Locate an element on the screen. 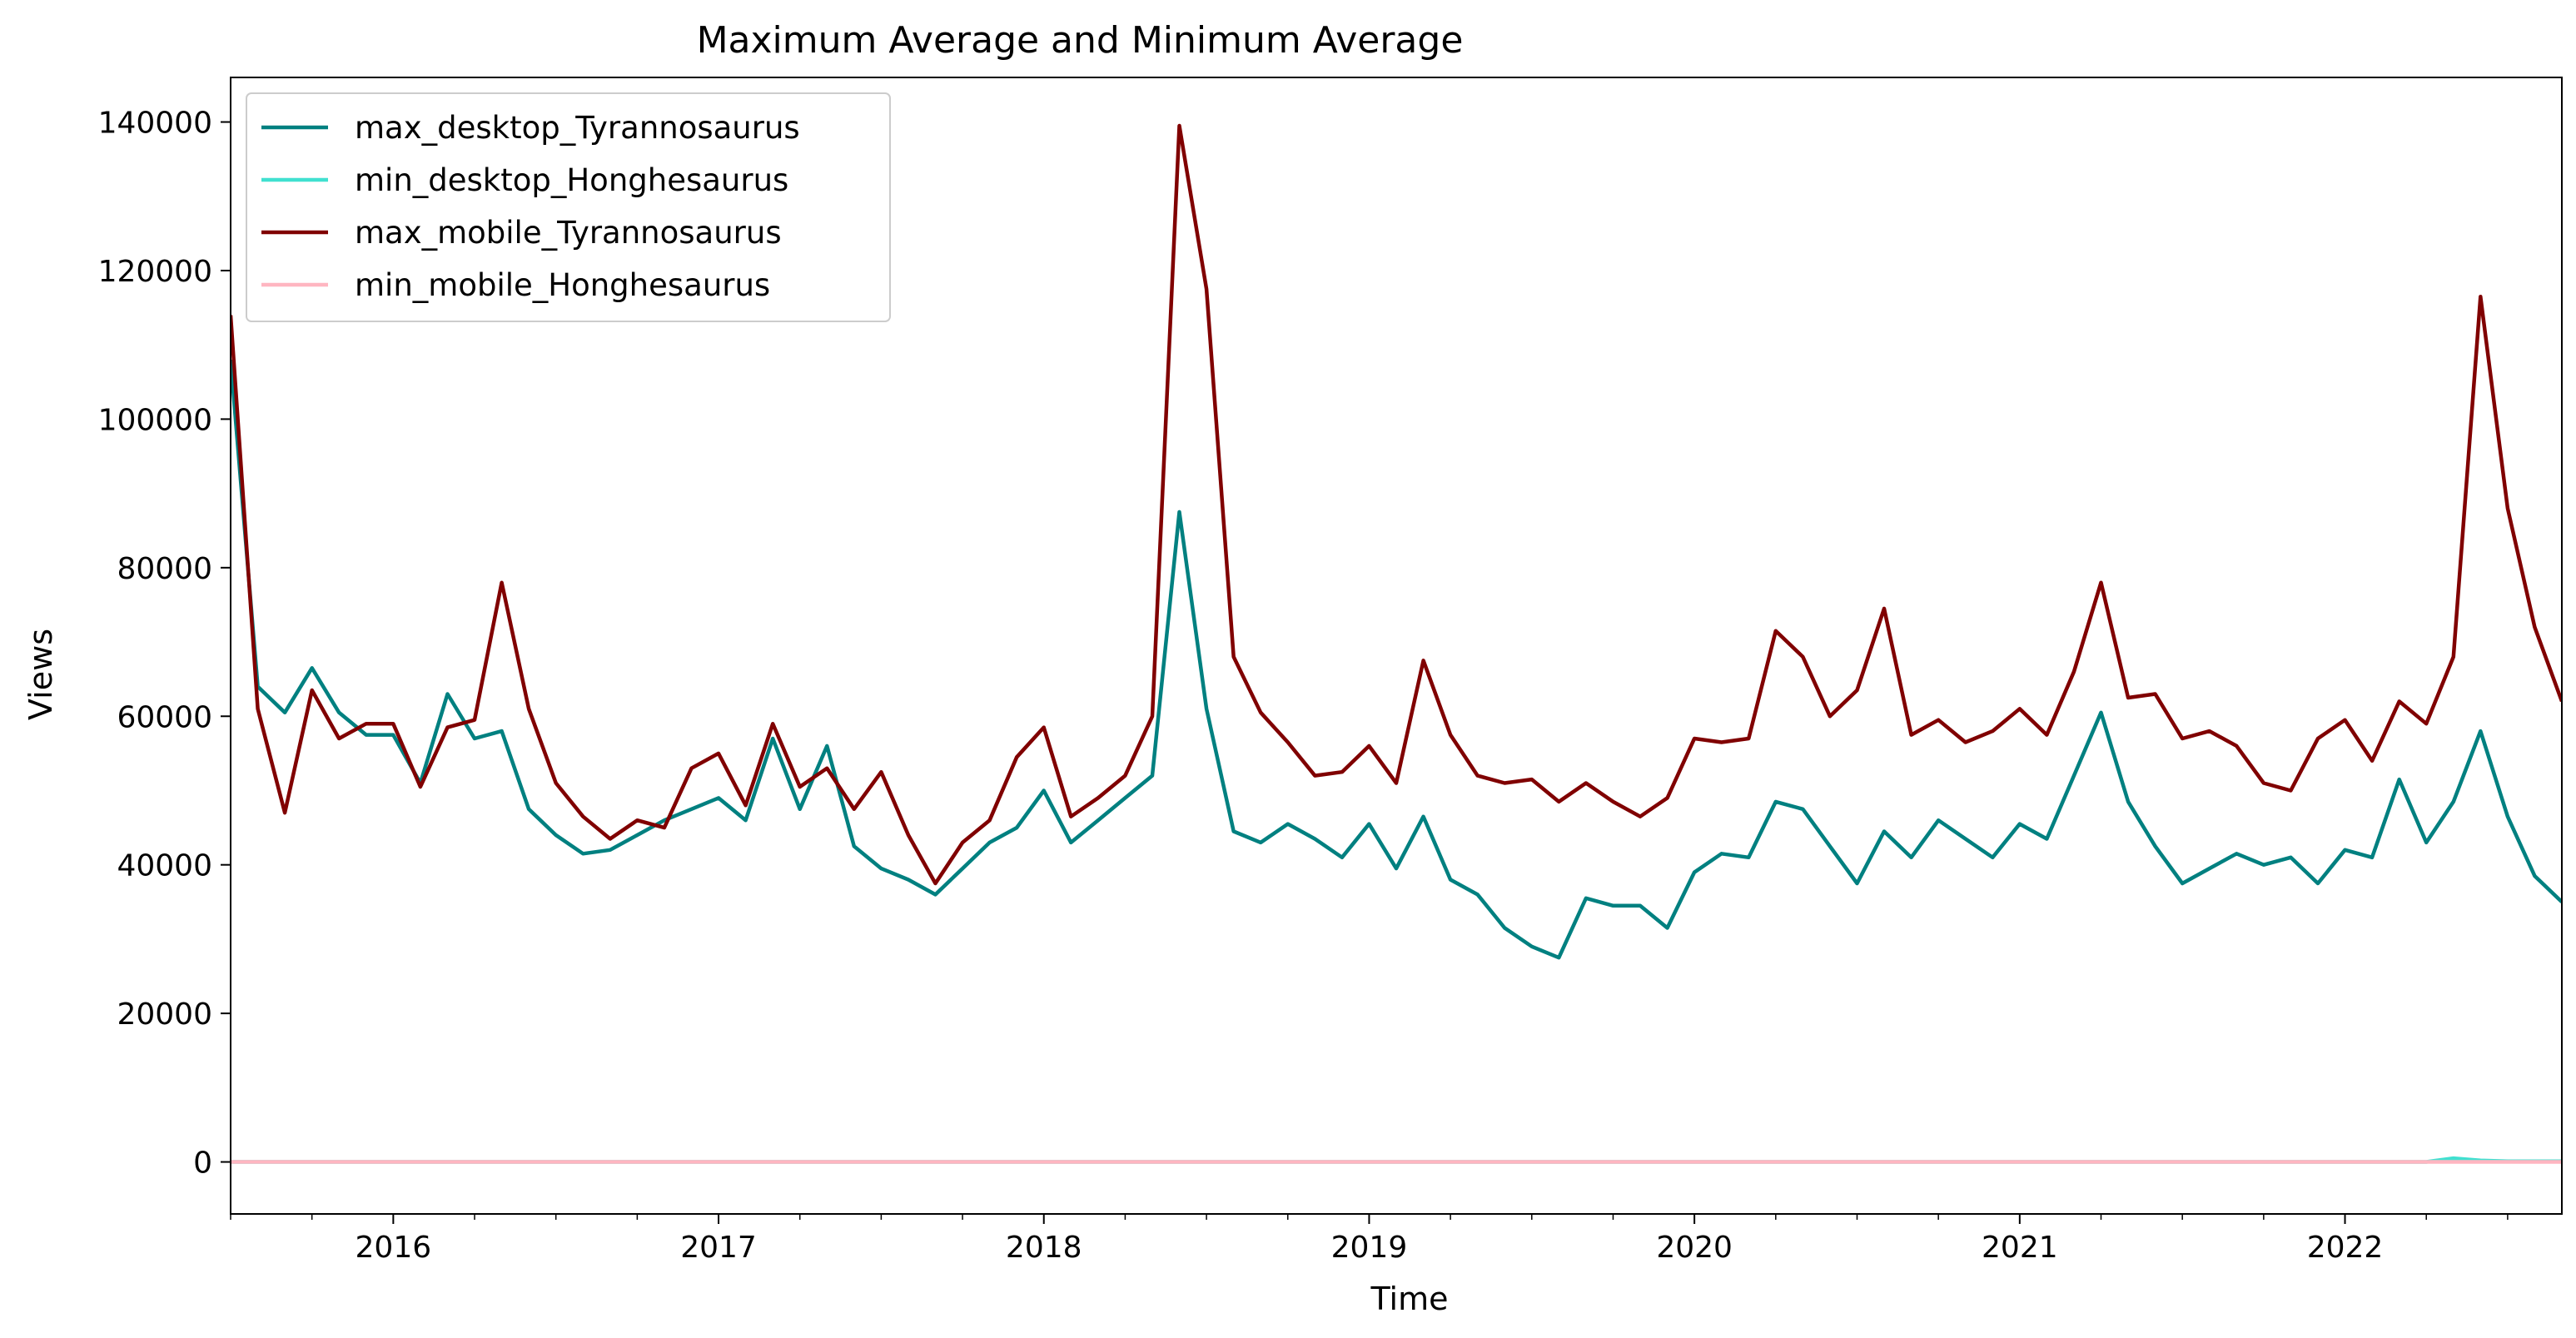  x-tick-label: 2018 is located at coordinates (1044, 1248).